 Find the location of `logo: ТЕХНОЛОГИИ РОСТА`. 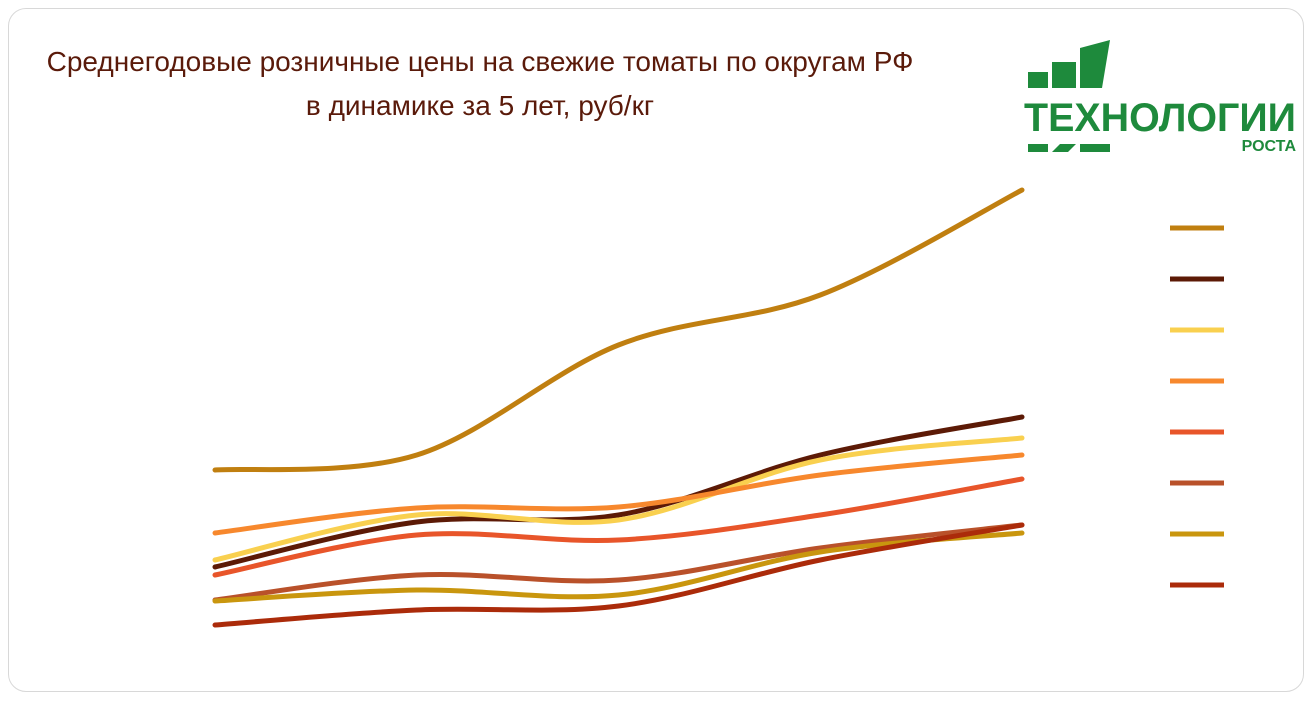

logo: ТЕХНОЛОГИИ РОСТА is located at coordinates (1160, 97).